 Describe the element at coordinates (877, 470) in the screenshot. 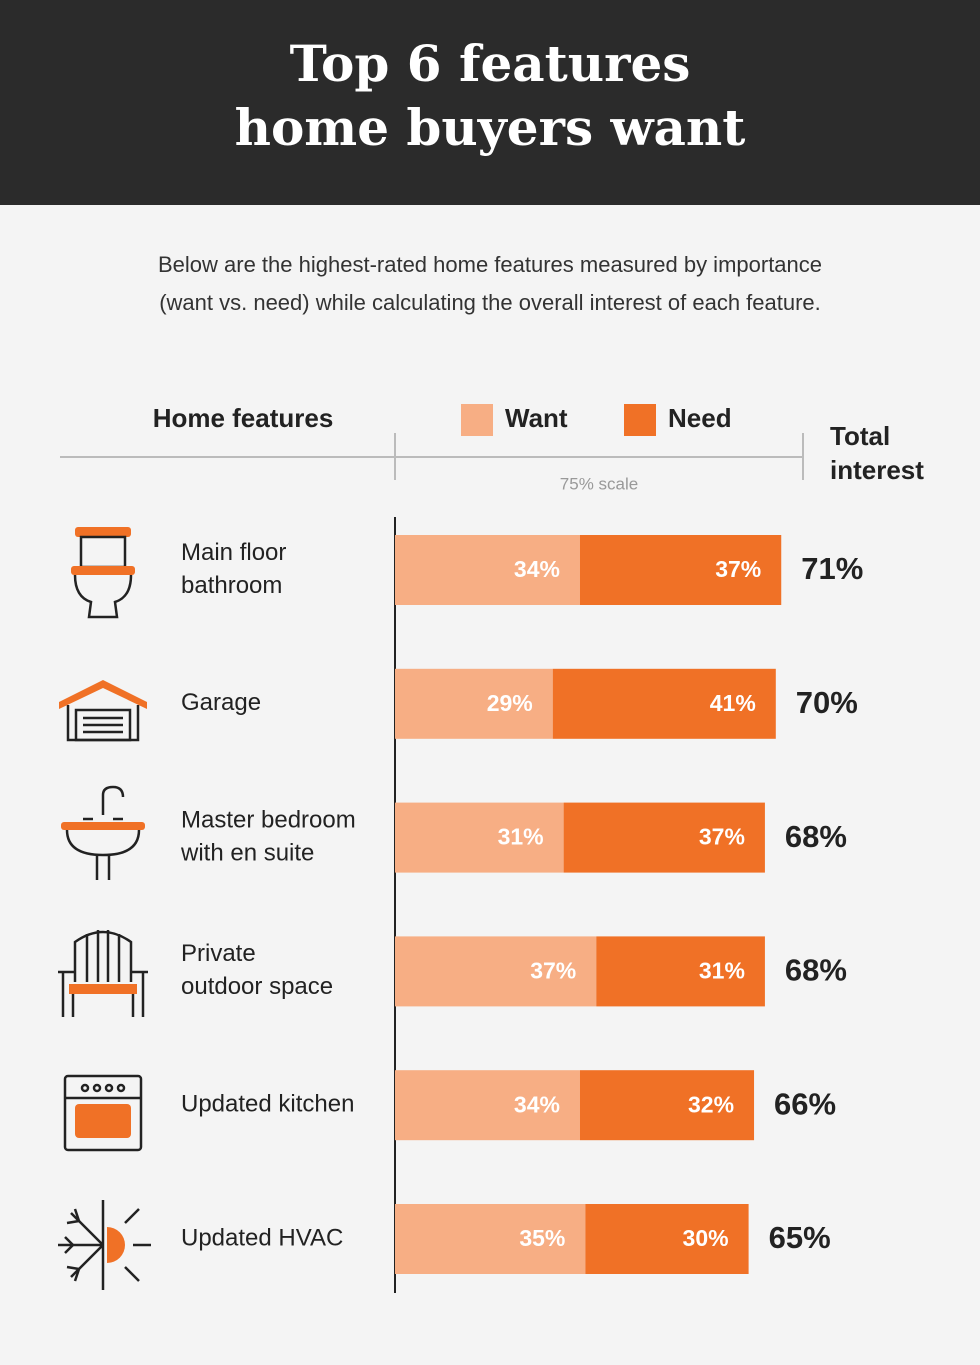

I see `total-header: interest` at that location.